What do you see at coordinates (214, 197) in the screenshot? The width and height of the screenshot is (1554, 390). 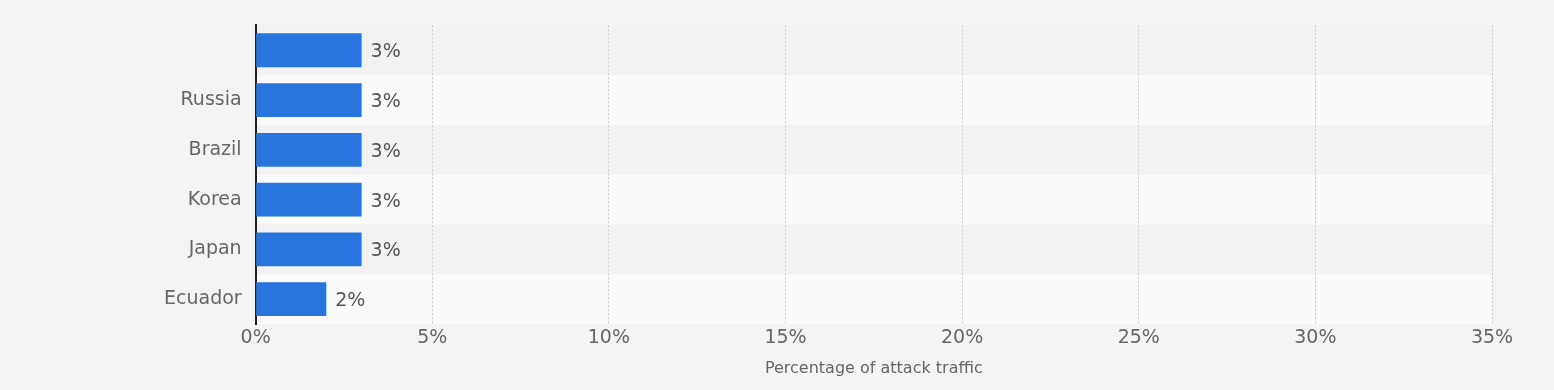 I see `y-tick-label: Korea` at bounding box center [214, 197].